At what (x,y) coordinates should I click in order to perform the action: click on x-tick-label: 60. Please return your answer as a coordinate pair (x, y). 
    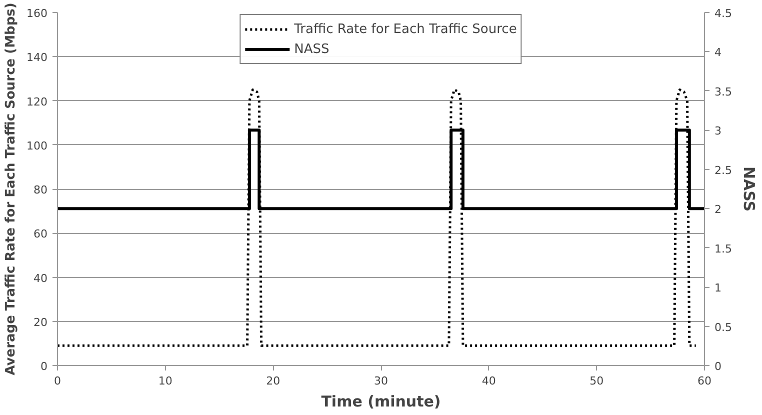
    Looking at the image, I should click on (705, 381).